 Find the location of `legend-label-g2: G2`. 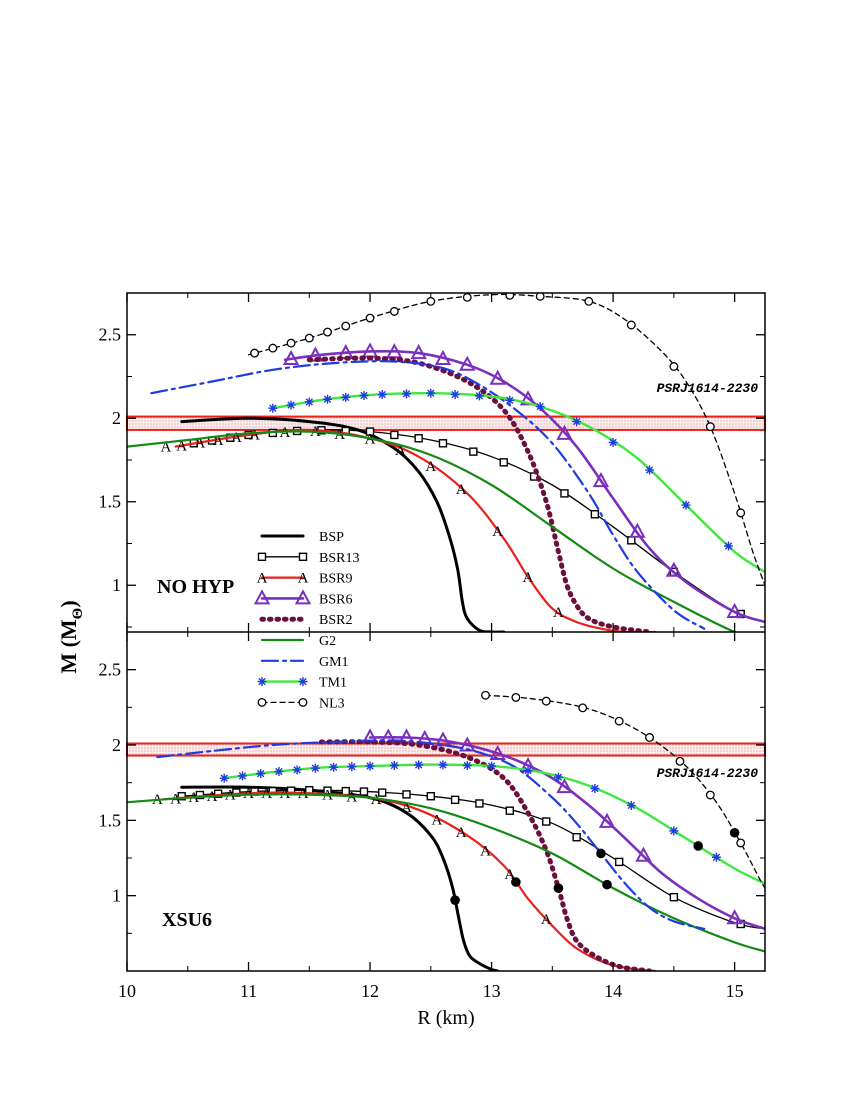

legend-label-g2: G2 is located at coordinates (327, 641).